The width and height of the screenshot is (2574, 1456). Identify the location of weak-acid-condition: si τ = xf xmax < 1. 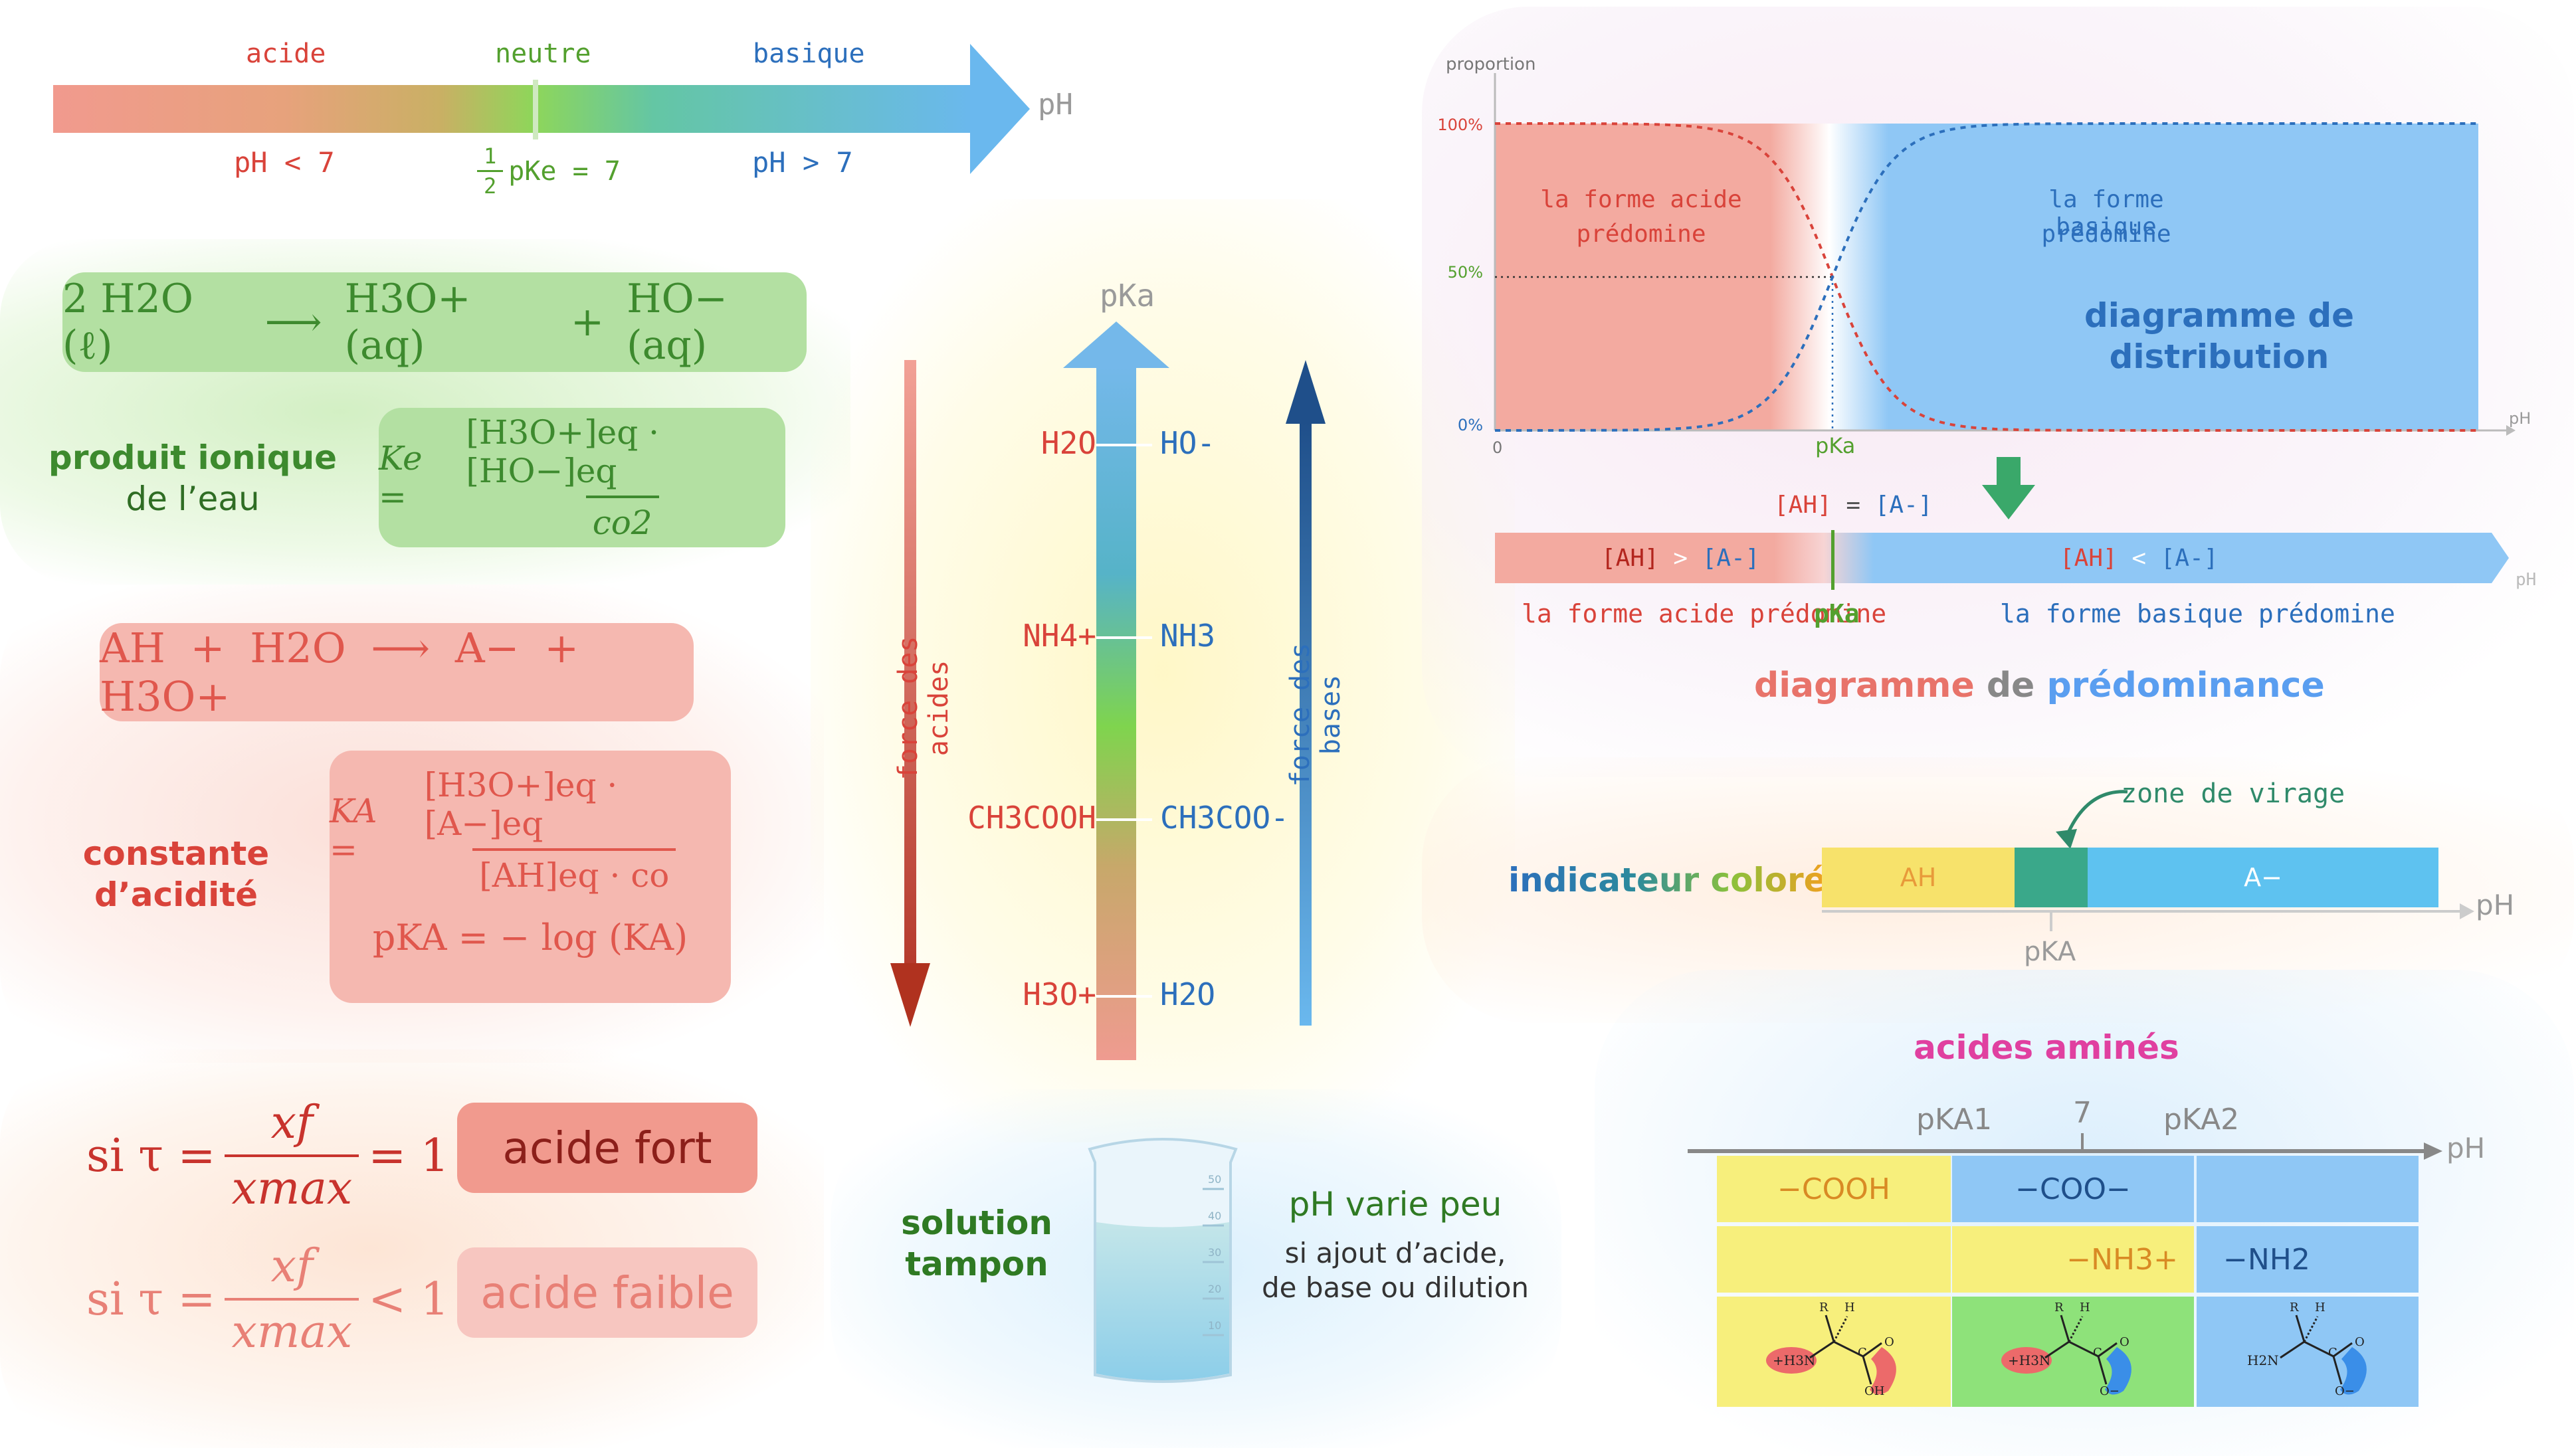
(267, 1299).